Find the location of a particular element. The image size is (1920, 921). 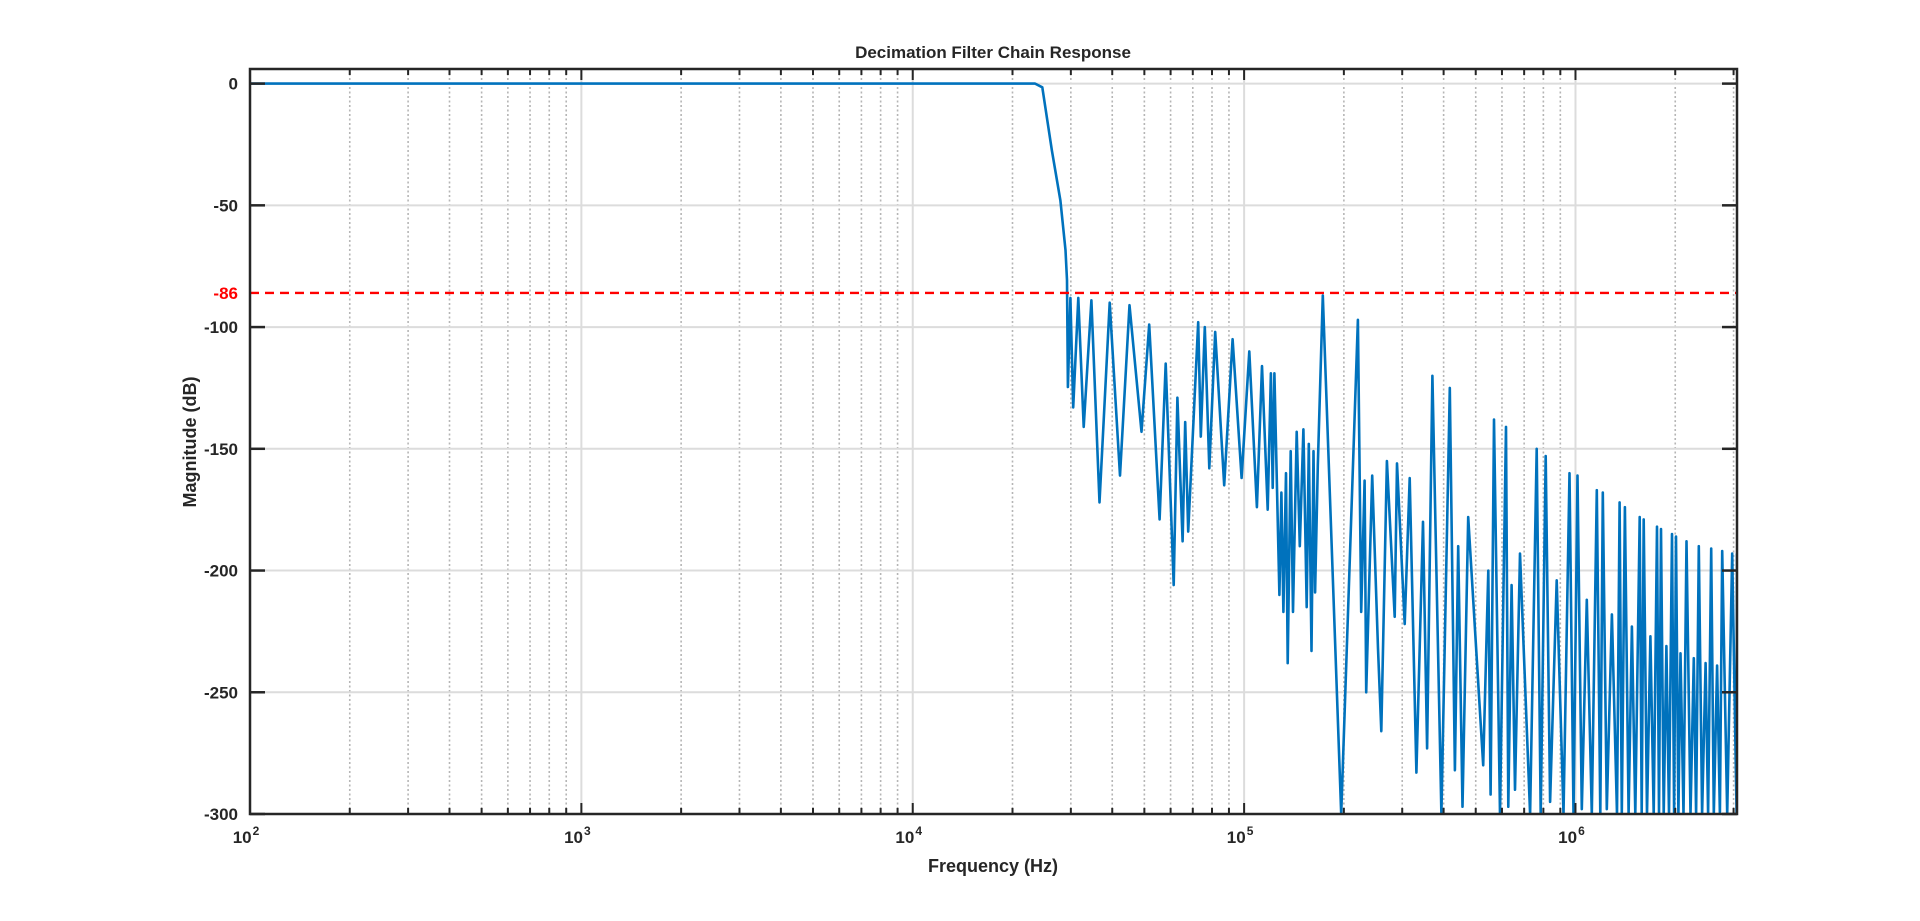

reference-line-label: -86 is located at coordinates (225, 293).